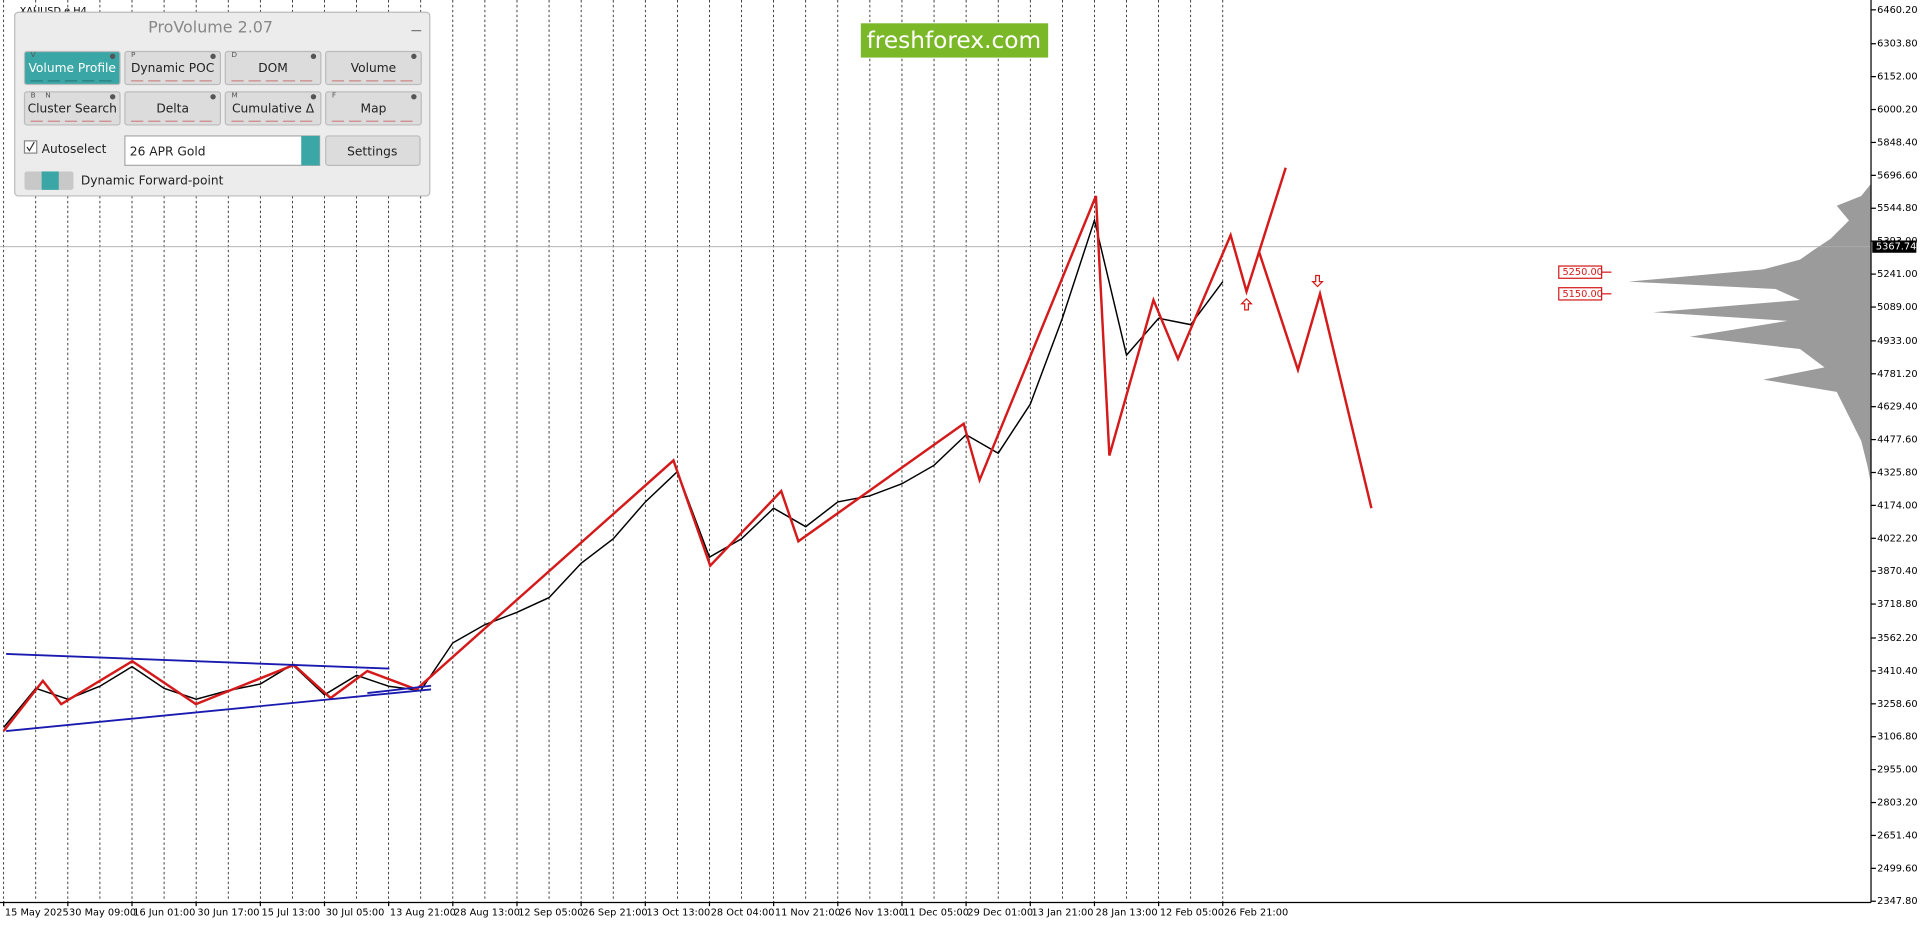 Image resolution: width=1920 pixels, height=927 pixels. I want to click on autoselect-label: Autoselect, so click(74, 149).